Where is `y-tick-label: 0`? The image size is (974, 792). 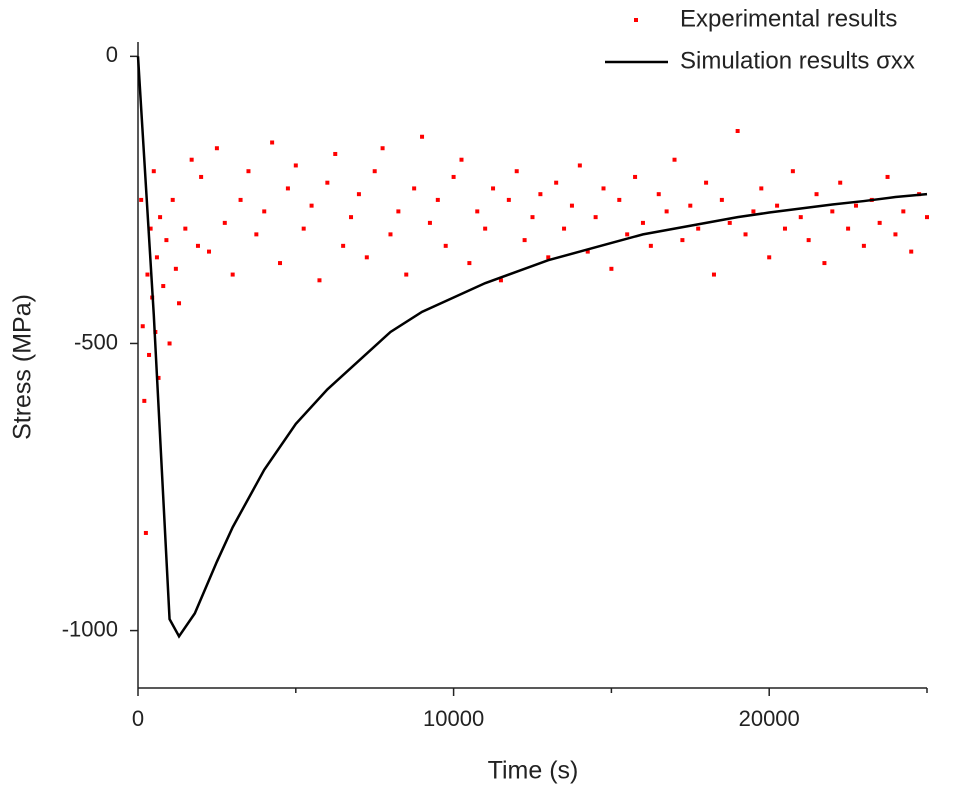 y-tick-label: 0 is located at coordinates (112, 54).